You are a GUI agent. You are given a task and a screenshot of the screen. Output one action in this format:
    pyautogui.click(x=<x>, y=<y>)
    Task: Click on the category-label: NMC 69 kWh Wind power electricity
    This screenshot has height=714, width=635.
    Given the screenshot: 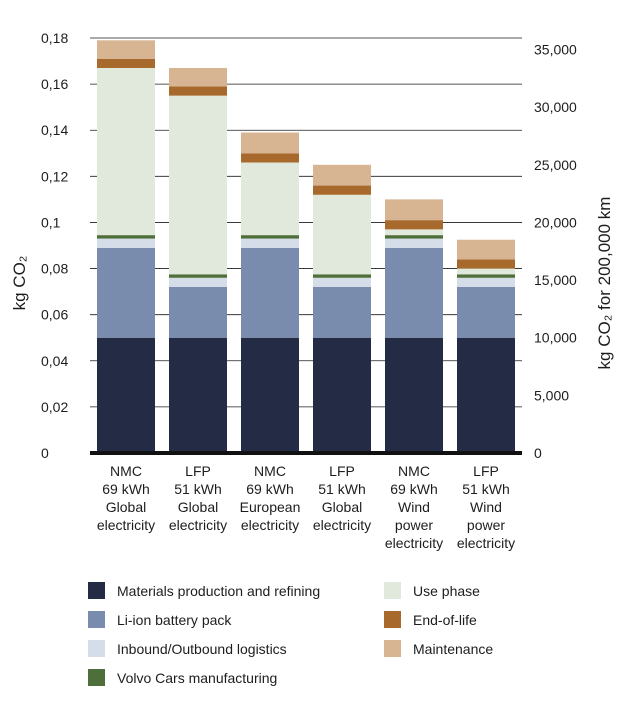 What is the action you would take?
    pyautogui.click(x=414, y=507)
    